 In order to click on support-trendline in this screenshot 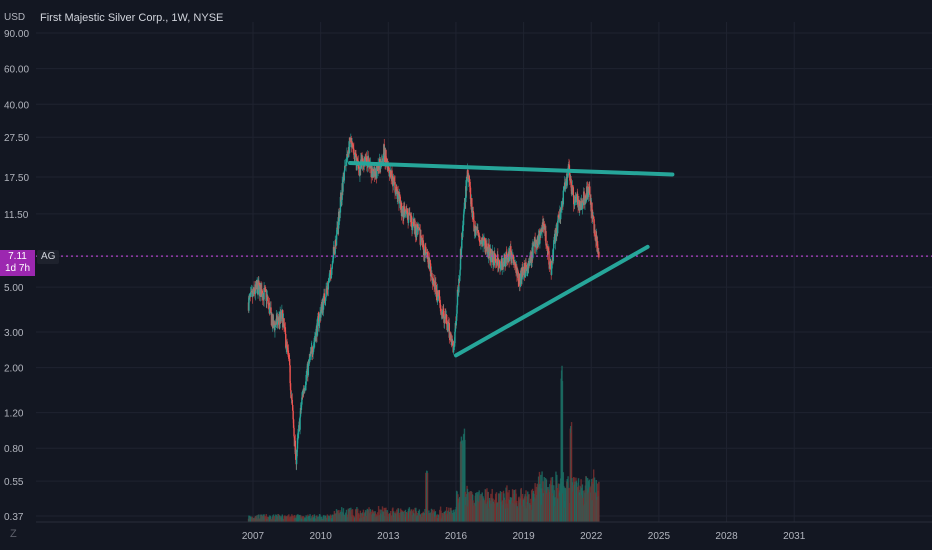, I will do `click(551, 301)`.